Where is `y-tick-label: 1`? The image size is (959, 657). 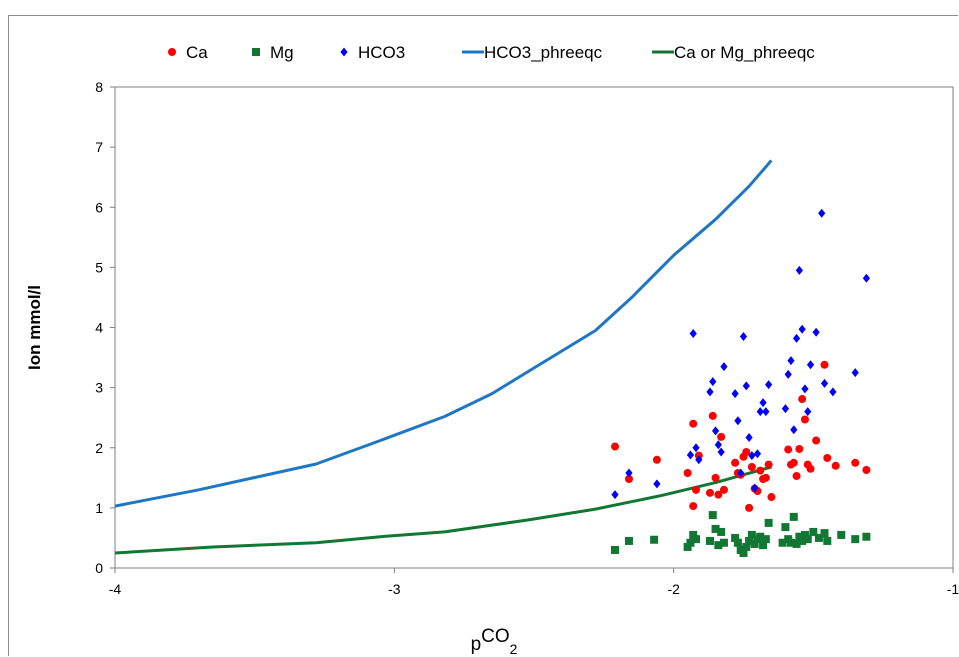 y-tick-label: 1 is located at coordinates (99, 508).